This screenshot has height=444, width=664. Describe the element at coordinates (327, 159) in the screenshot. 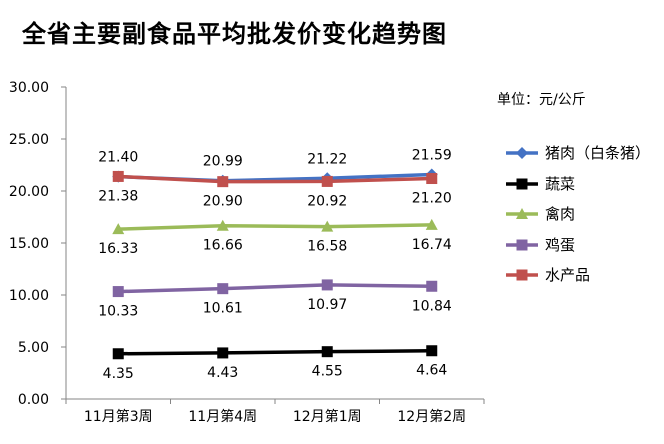

I see `data-label: 21.22` at that location.